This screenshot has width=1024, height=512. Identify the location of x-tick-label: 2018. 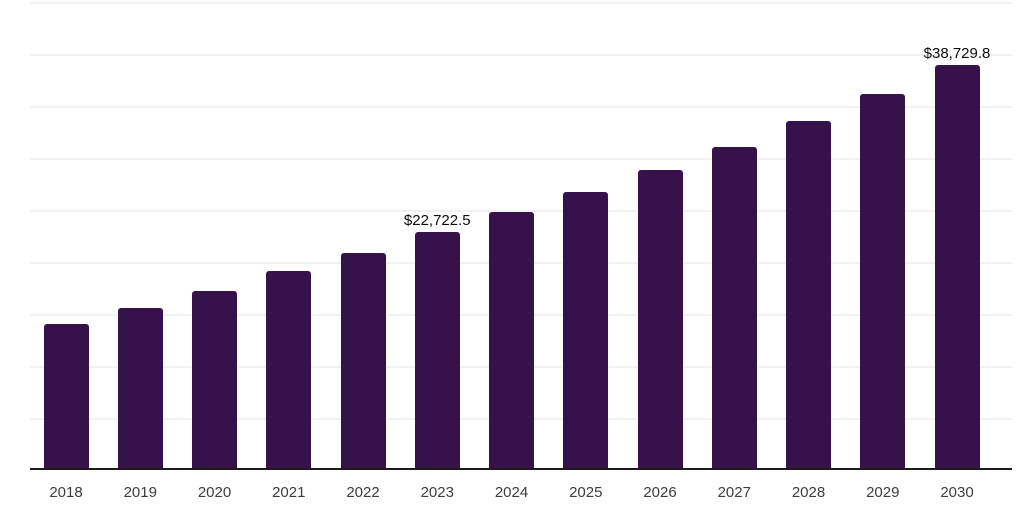
(66, 492).